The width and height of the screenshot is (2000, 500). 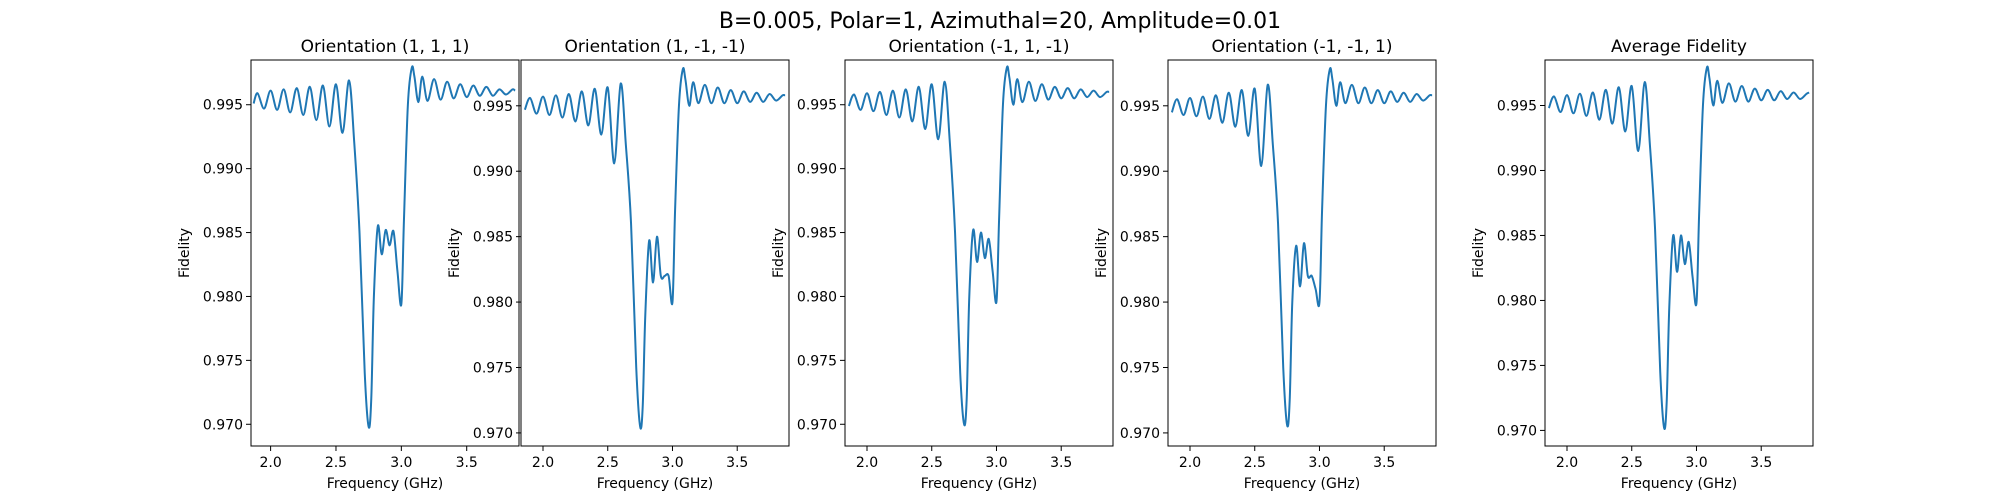 I want to click on subplot-2-ytick-label: 0.980, so click(x=493, y=303).